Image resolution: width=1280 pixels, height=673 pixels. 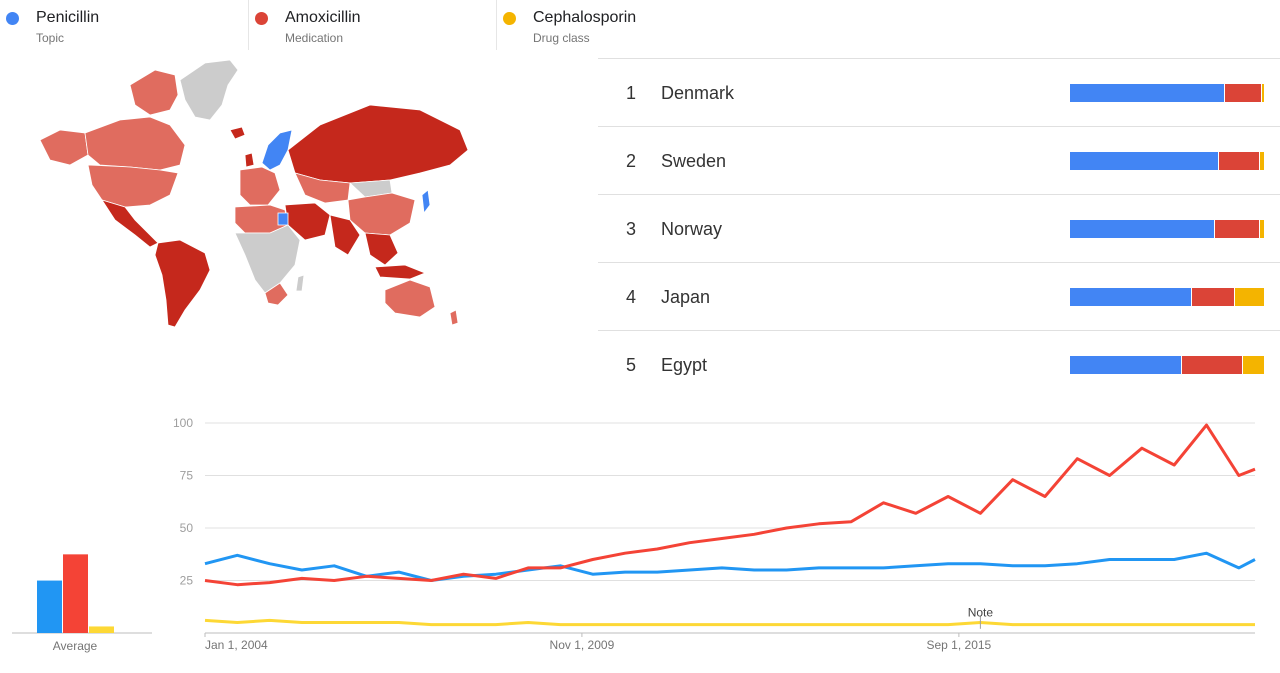 What do you see at coordinates (631, 161) in the screenshot?
I see `rank-number: 2` at bounding box center [631, 161].